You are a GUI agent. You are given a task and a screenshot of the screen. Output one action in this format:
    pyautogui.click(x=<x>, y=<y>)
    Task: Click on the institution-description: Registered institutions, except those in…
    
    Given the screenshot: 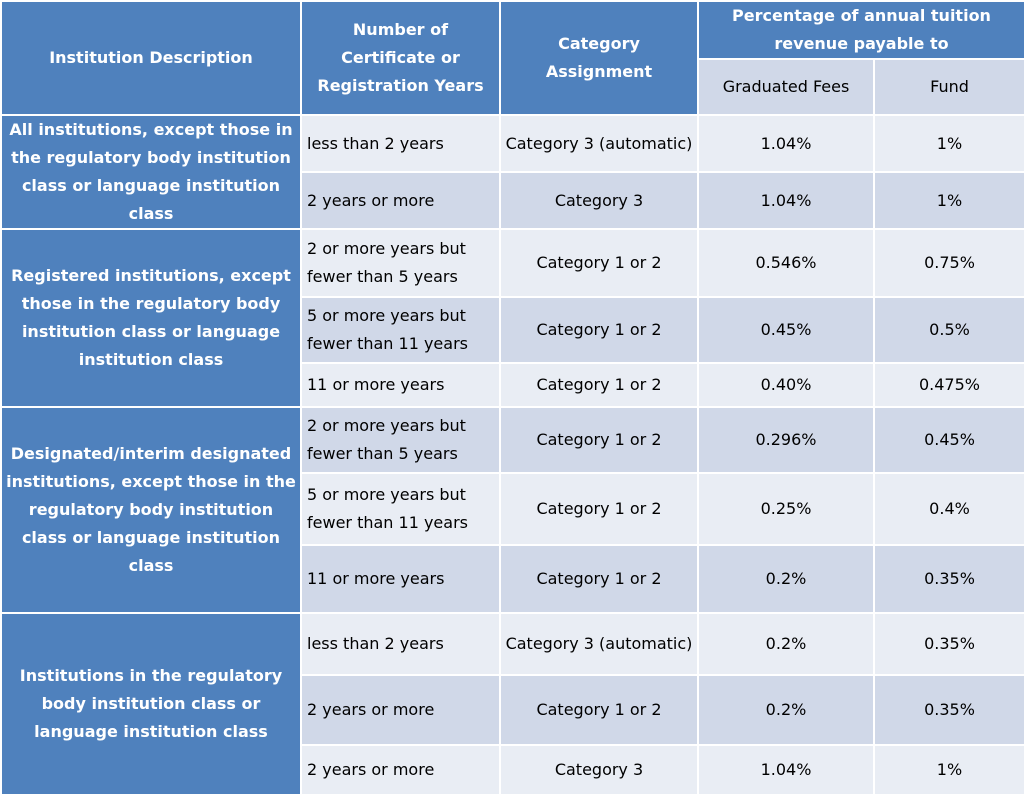 What is the action you would take?
    pyautogui.click(x=151, y=318)
    